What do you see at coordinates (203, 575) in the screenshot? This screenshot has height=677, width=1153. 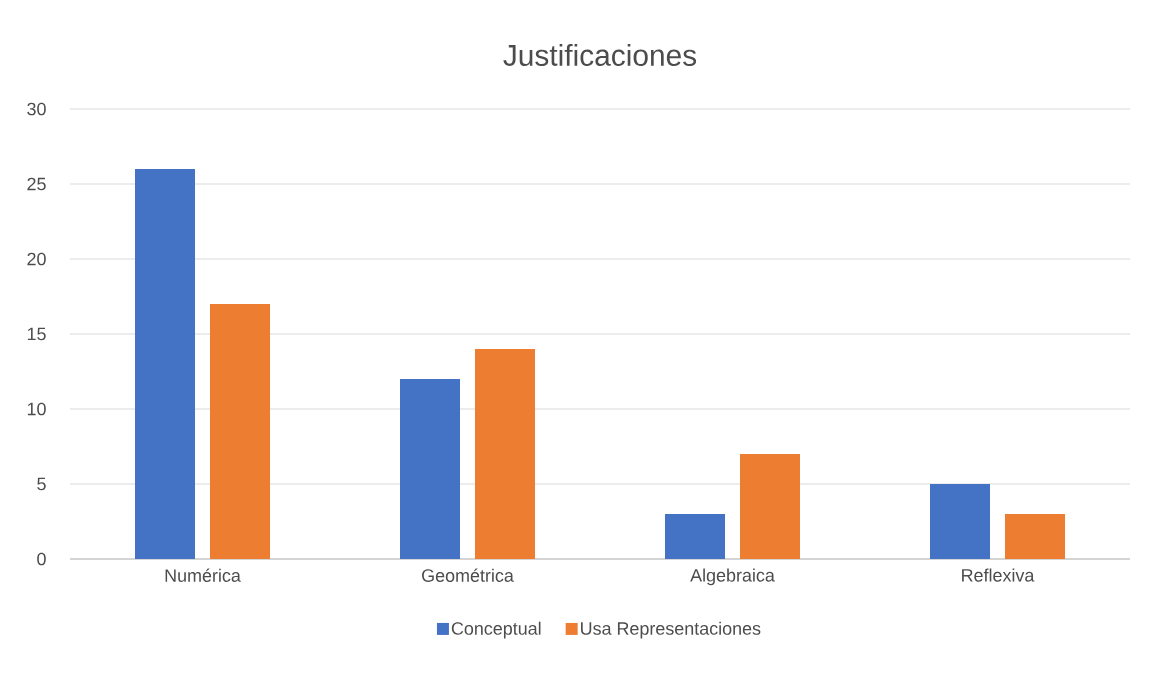 I see `x-tick-label: Numérica` at bounding box center [203, 575].